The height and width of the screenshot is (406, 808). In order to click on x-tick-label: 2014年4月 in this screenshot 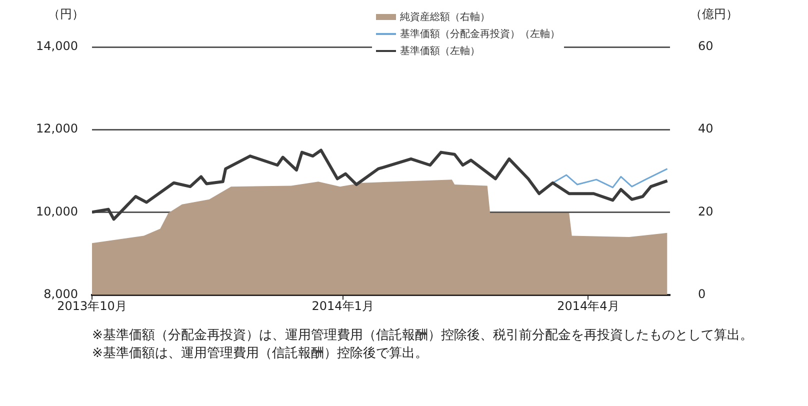, I will do `click(588, 306)`.